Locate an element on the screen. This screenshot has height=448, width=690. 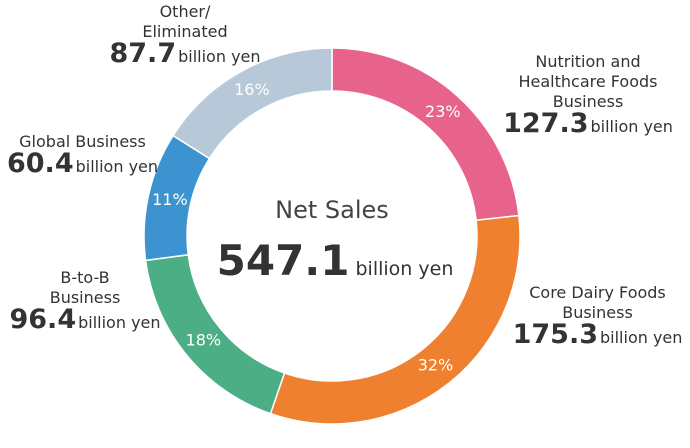
label-global-business: Global Business 60.4 billion yen is located at coordinates (82, 154).